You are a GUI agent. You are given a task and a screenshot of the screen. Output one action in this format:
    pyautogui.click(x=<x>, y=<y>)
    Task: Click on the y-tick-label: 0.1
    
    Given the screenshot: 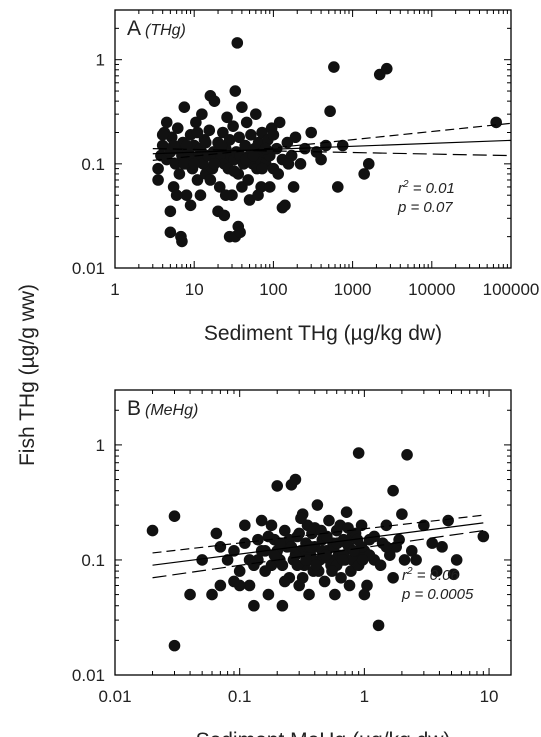 What is the action you would take?
    pyautogui.click(x=93, y=560)
    